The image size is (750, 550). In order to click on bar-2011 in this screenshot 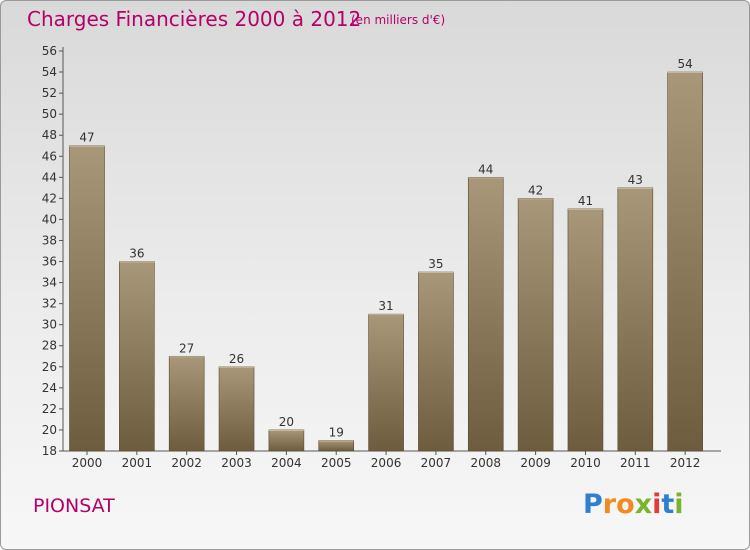, I will do `click(635, 319)`.